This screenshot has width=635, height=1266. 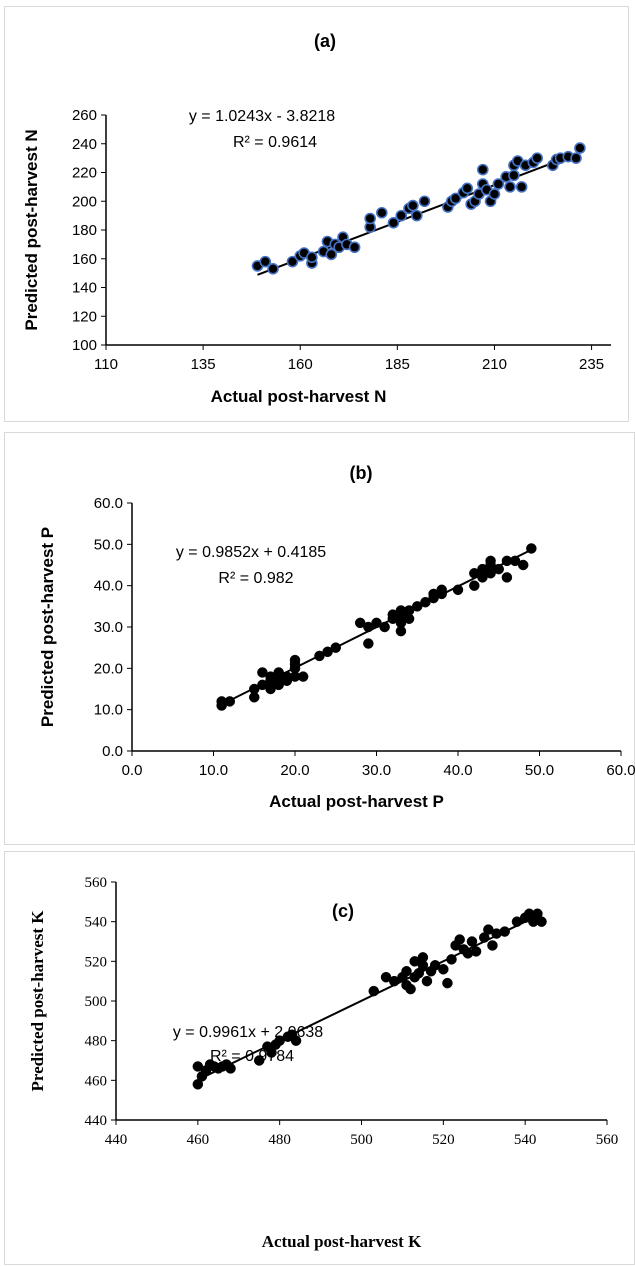 What do you see at coordinates (294, 770) in the screenshot?
I see `x-tick-label: 20.0` at bounding box center [294, 770].